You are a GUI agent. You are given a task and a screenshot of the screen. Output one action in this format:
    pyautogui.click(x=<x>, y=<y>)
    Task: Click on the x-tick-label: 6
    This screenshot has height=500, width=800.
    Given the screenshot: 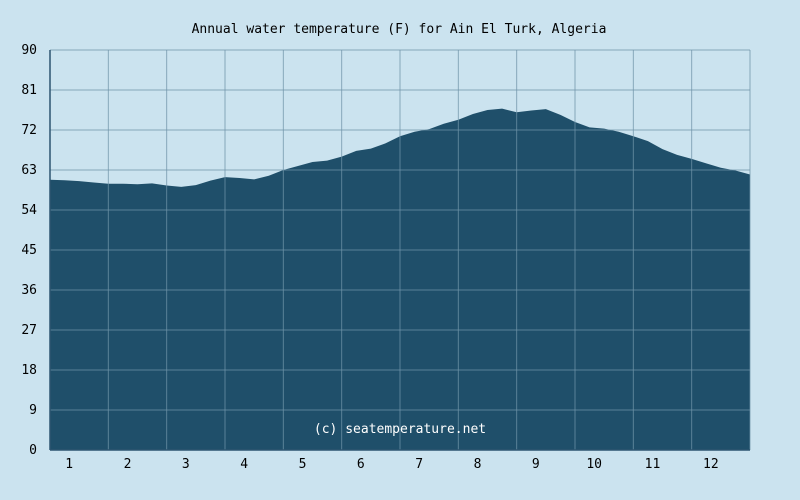 What is the action you would take?
    pyautogui.click(x=361, y=464)
    